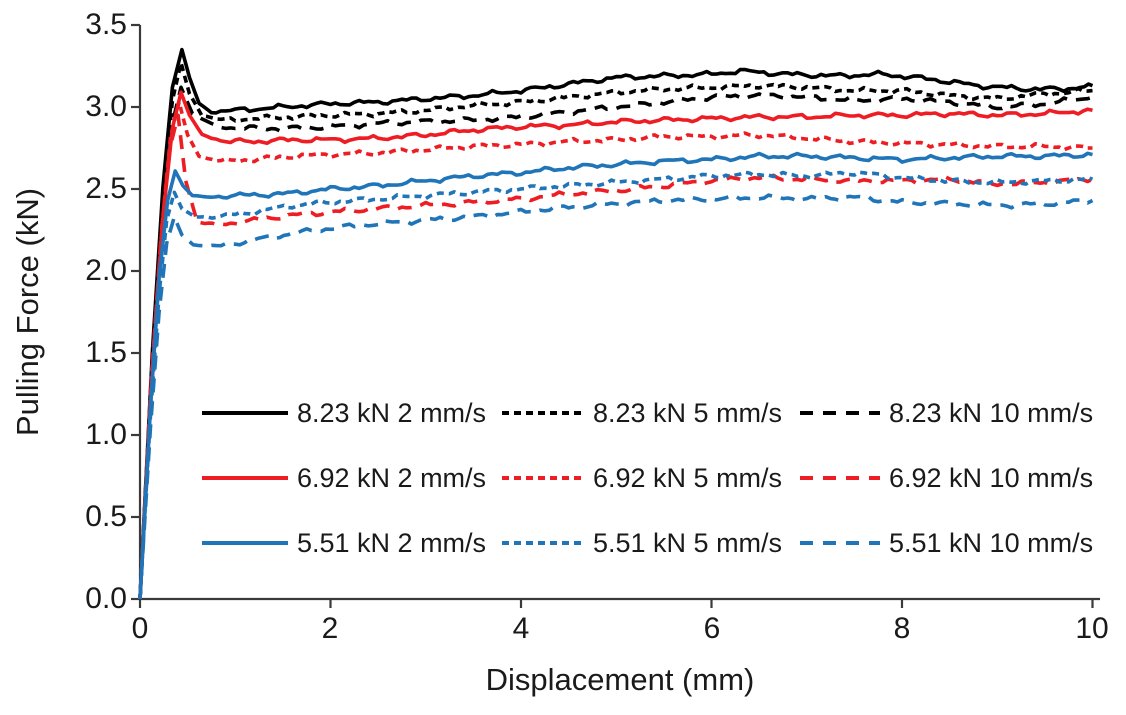 Image resolution: width=1126 pixels, height=715 pixels. I want to click on y-tick-label: 1.5, so click(106, 352).